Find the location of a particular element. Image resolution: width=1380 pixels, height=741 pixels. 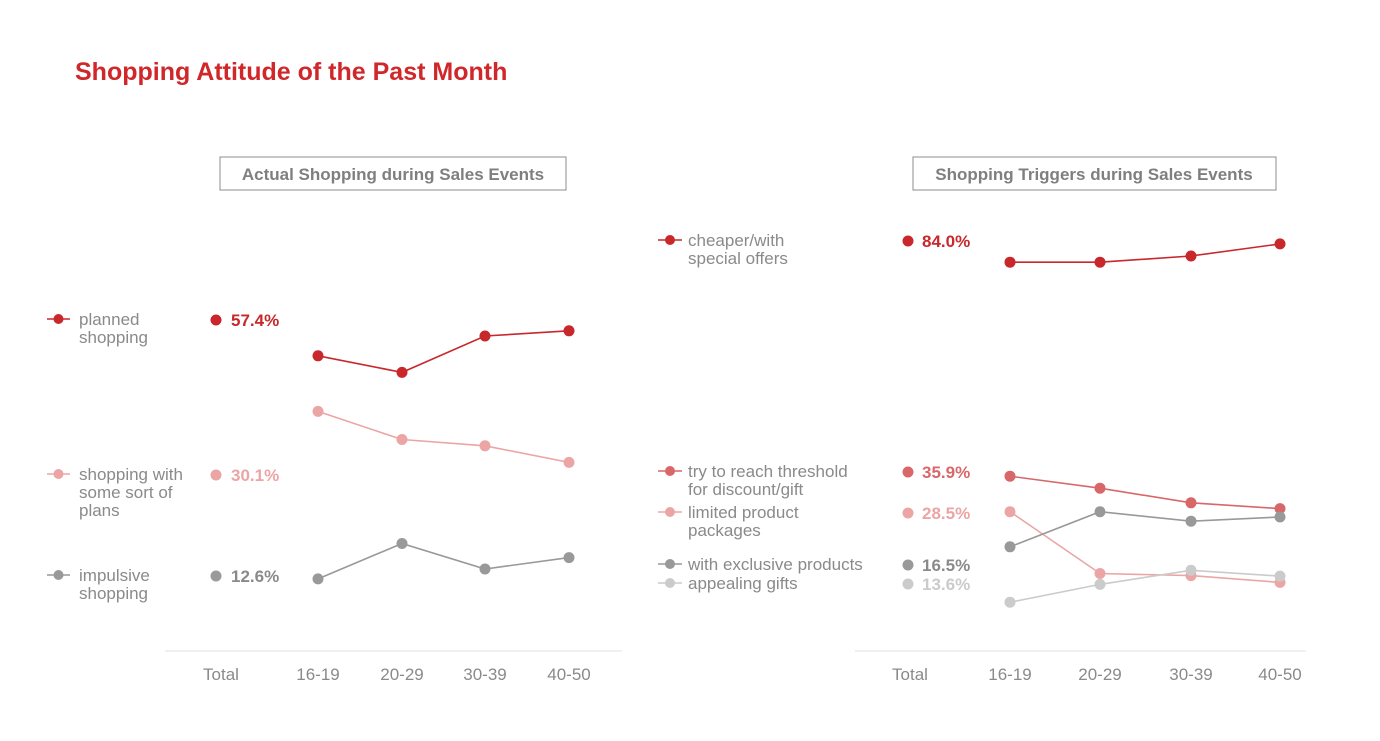

total-value-2-3: 28.5% is located at coordinates (946, 513).